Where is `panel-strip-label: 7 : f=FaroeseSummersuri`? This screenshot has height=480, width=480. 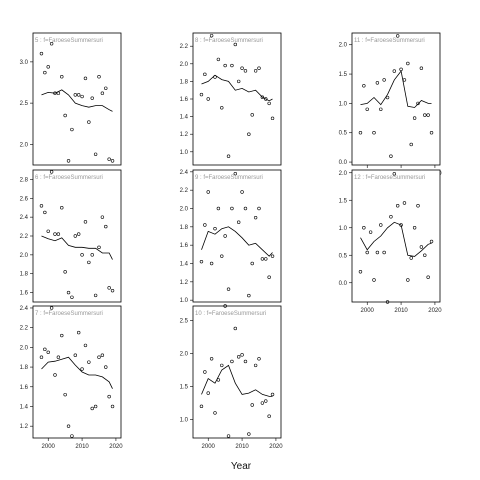
panel-strip-label: 7 : f=FaroeseSummersuri is located at coordinates (69, 314).